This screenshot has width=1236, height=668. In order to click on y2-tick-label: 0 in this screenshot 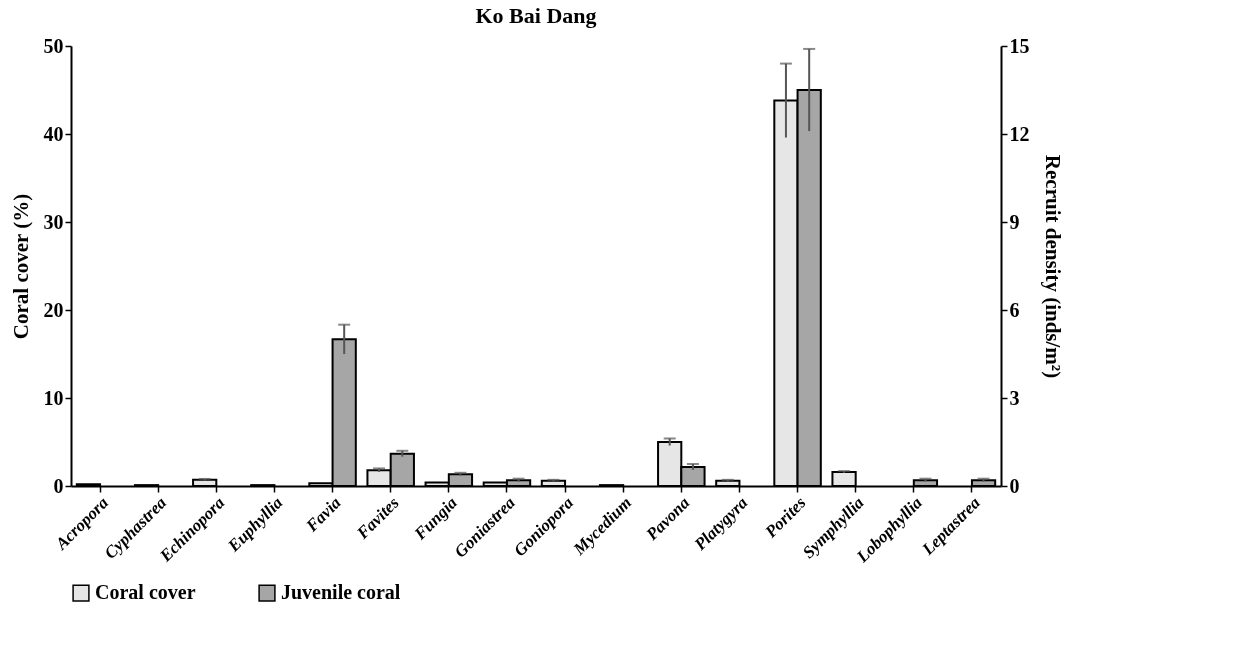, I will do `click(1014, 485)`.